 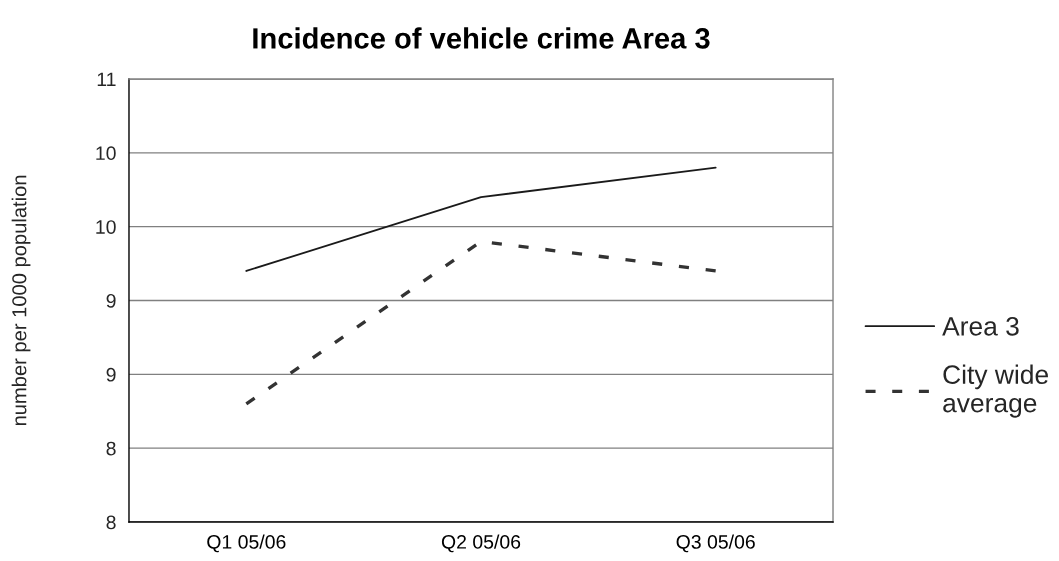 I want to click on legend-label: Area 3, so click(x=980, y=326).